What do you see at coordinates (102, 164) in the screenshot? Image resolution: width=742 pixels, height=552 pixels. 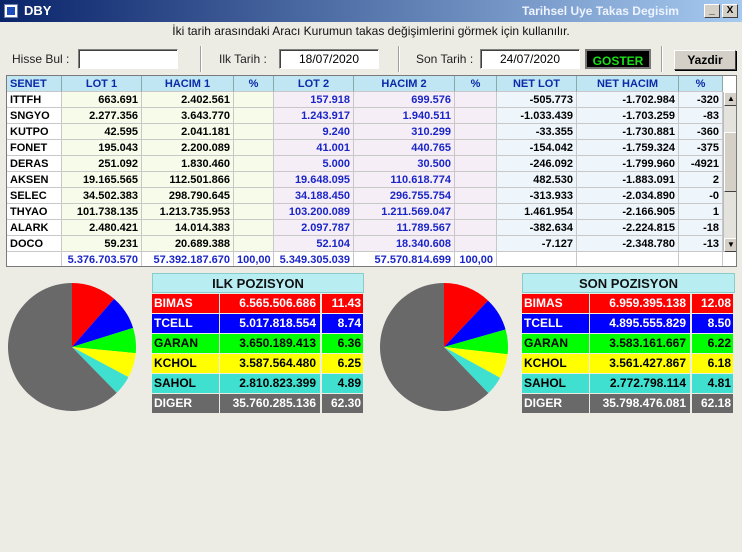 I see `table-cell: 251.092` at bounding box center [102, 164].